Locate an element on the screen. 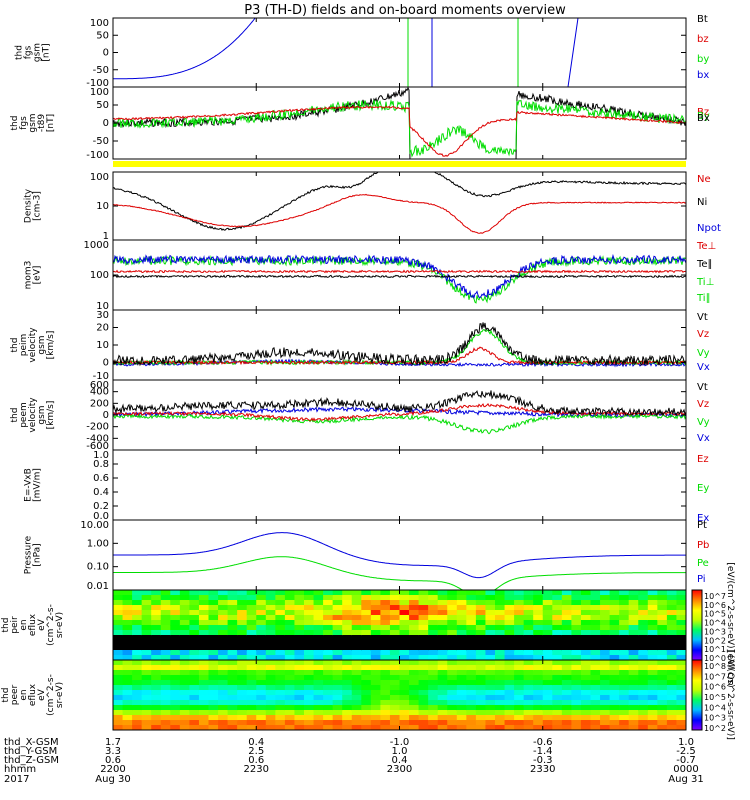  legend-ez: Ez is located at coordinates (703, 459).